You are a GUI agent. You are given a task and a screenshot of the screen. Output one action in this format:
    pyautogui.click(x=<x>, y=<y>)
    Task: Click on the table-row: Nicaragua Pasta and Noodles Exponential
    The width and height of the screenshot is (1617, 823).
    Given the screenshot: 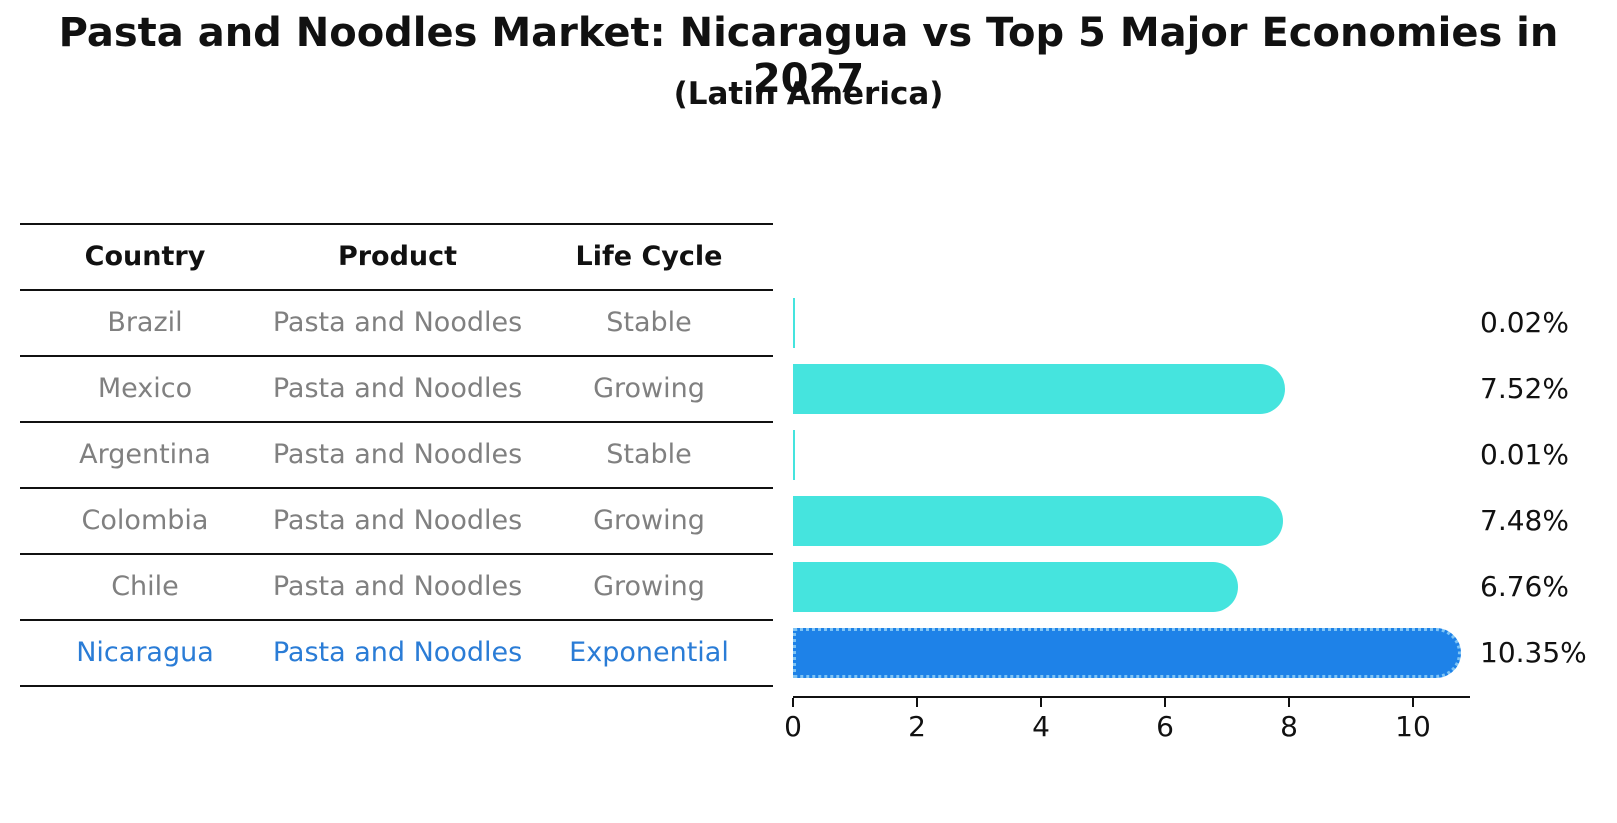 What is the action you would take?
    pyautogui.click(x=396, y=652)
    